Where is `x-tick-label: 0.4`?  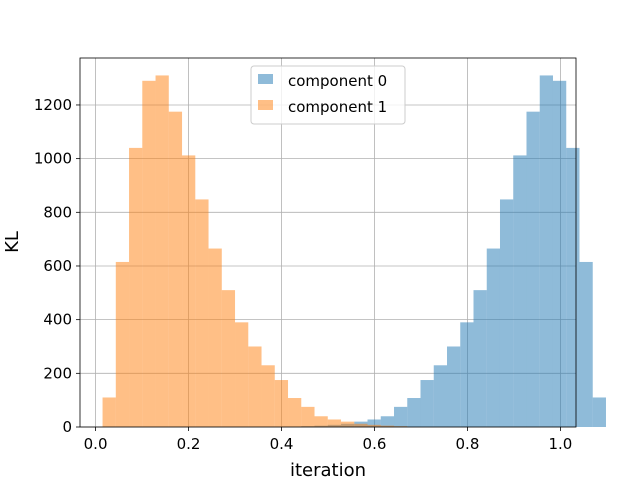
x-tick-label: 0.4 is located at coordinates (282, 444).